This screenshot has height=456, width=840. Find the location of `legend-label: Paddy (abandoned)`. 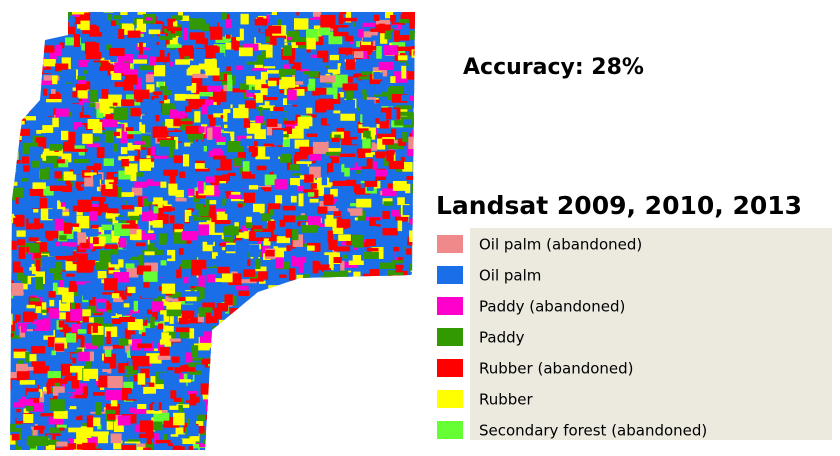

legend-label: Paddy (abandoned) is located at coordinates (552, 307).